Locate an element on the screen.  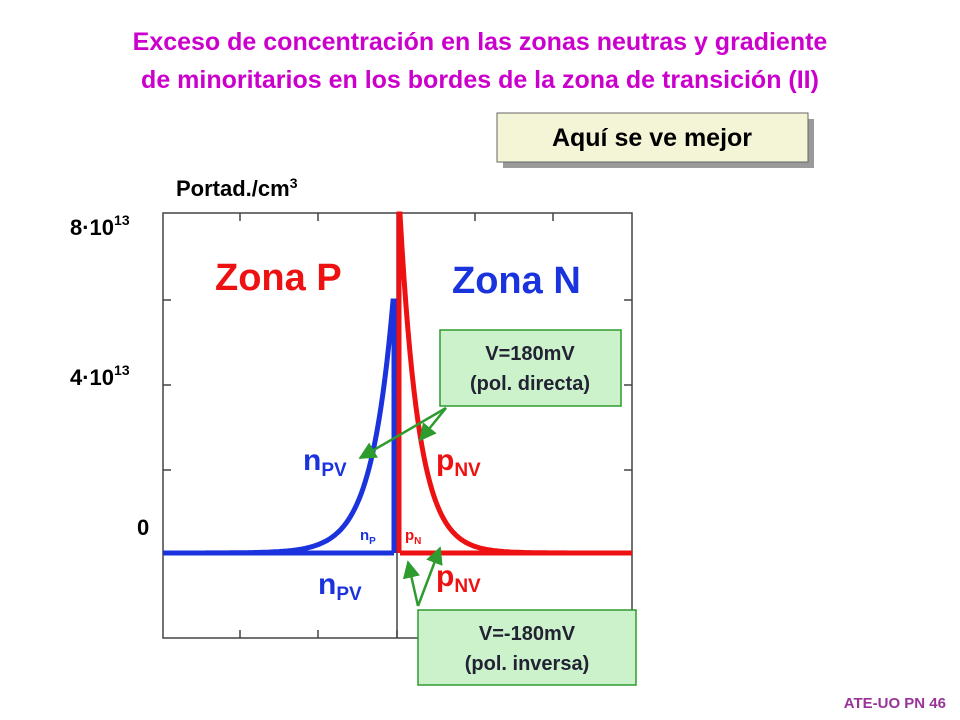
note-line: (pol. inversa) is located at coordinates (527, 664).